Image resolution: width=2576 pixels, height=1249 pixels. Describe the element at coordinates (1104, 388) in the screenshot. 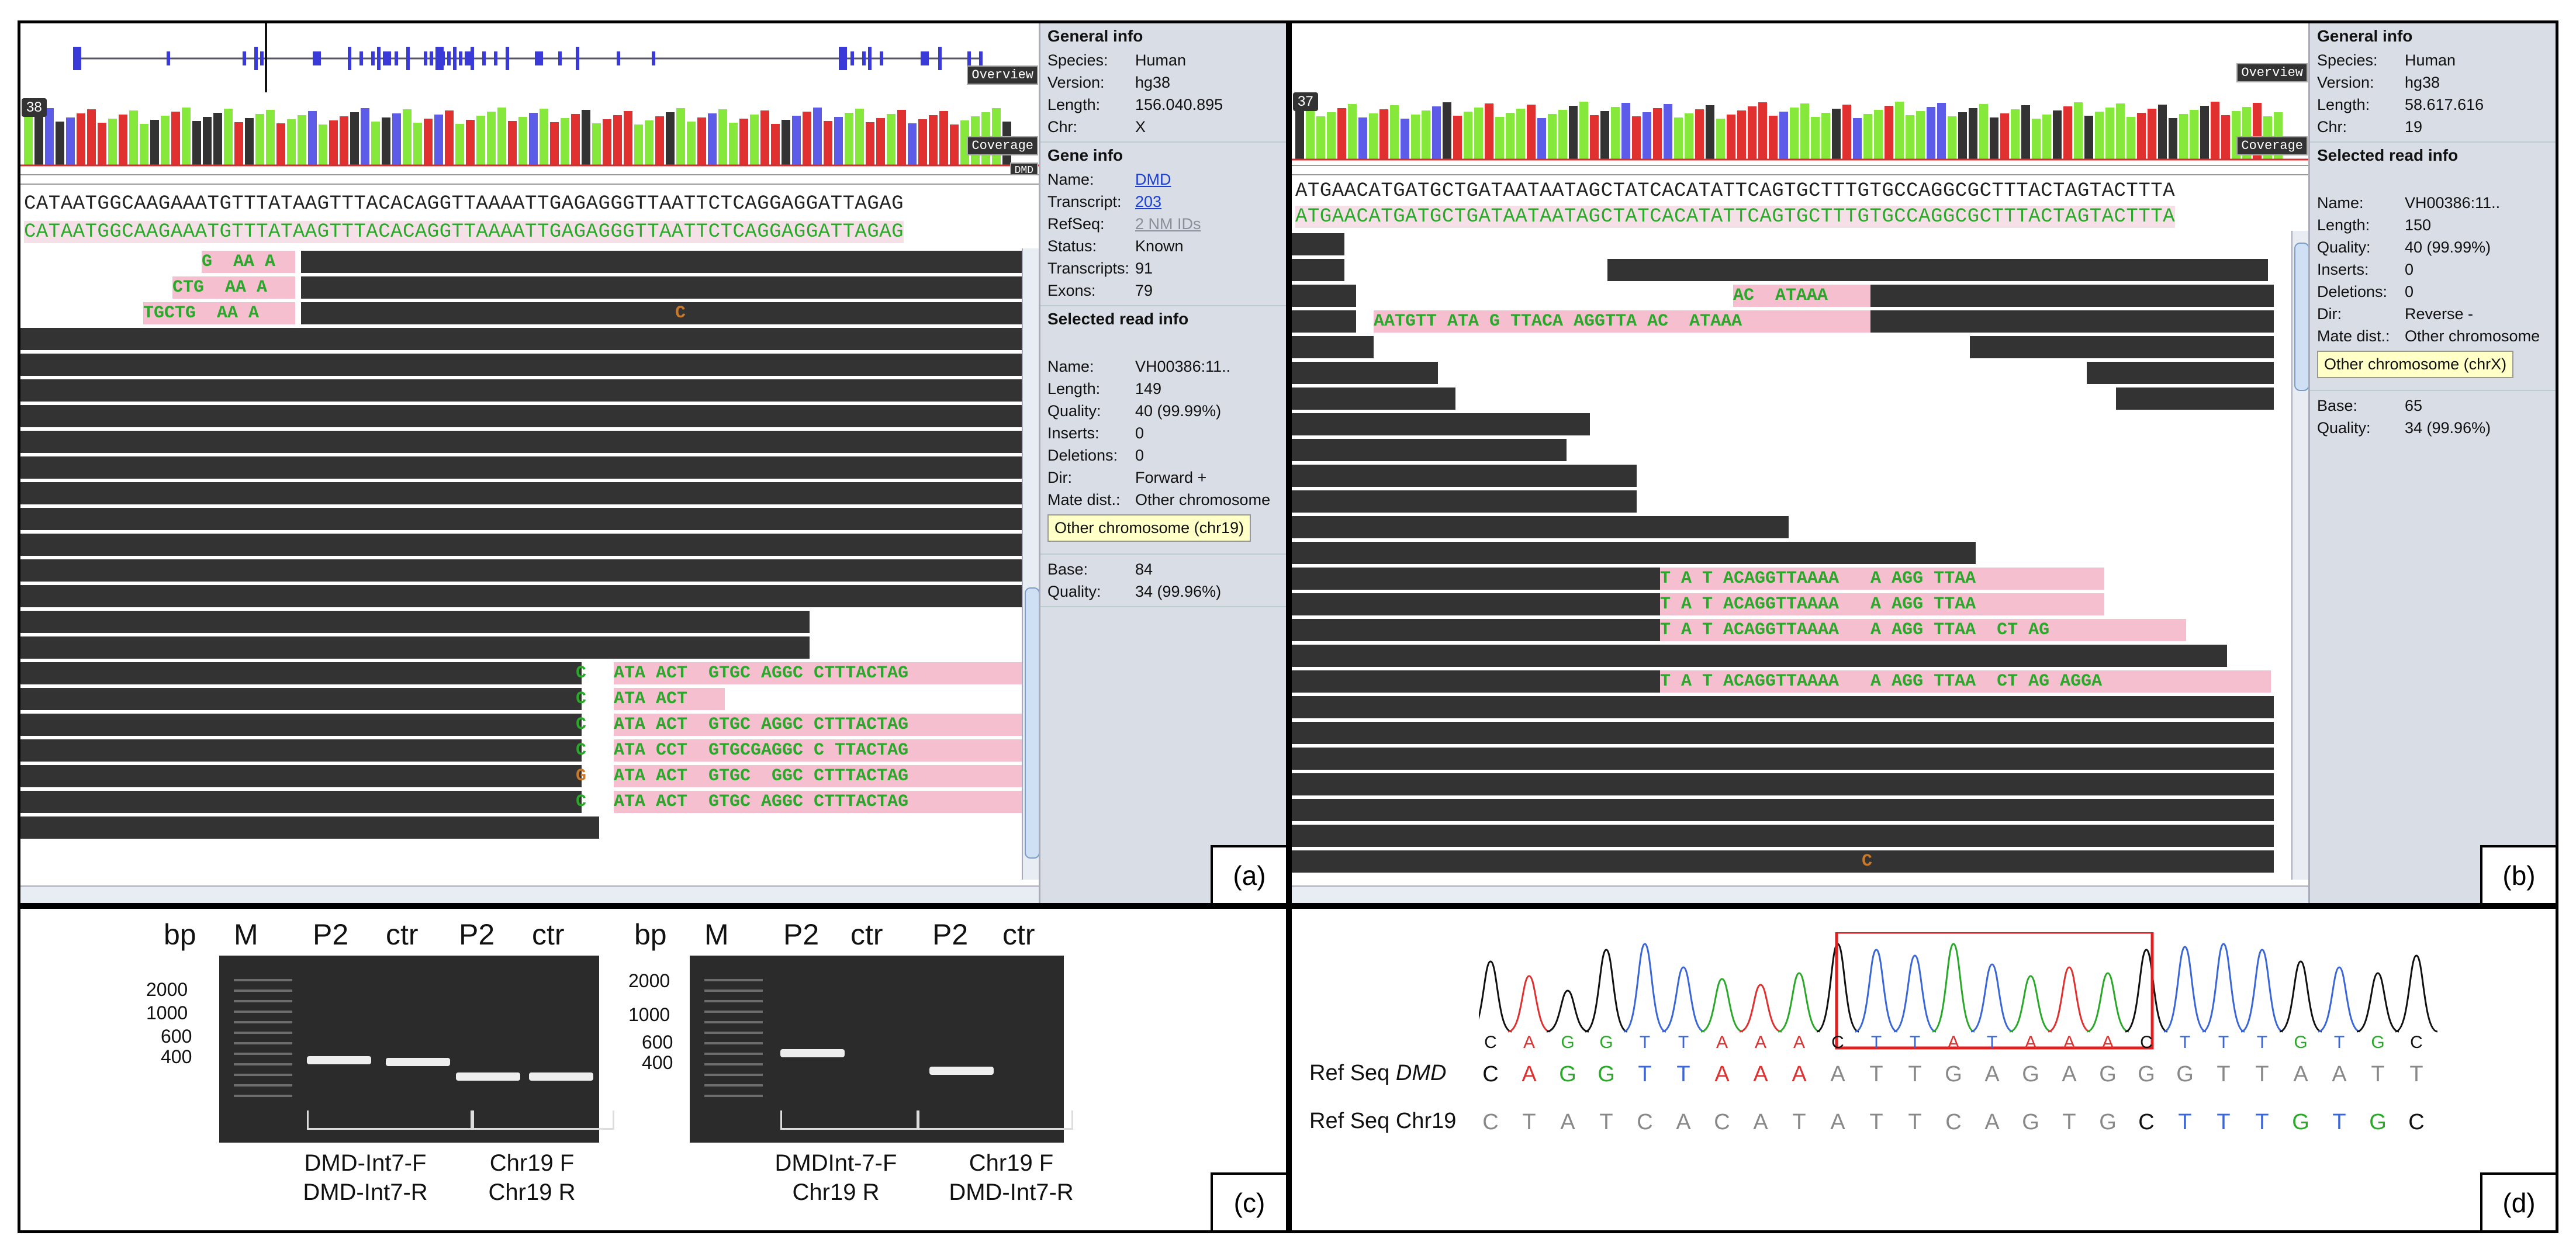

I see `info-row: Length: 149` at that location.